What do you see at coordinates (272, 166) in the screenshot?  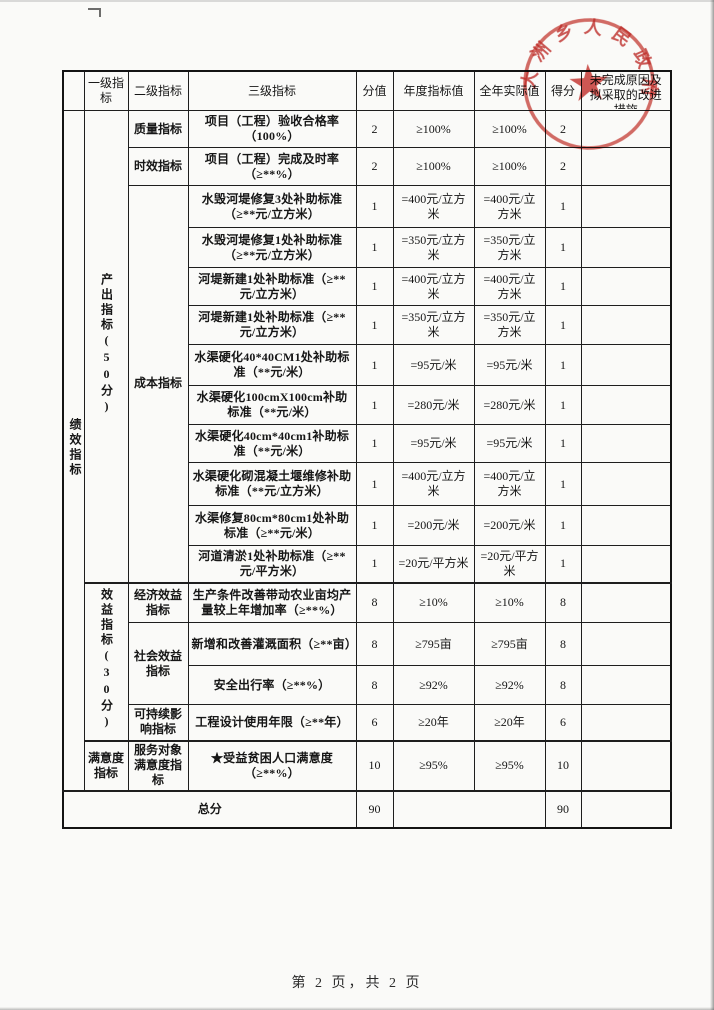 I see `cell-level3: 项目（工程）完成及时率（≥**%）` at bounding box center [272, 166].